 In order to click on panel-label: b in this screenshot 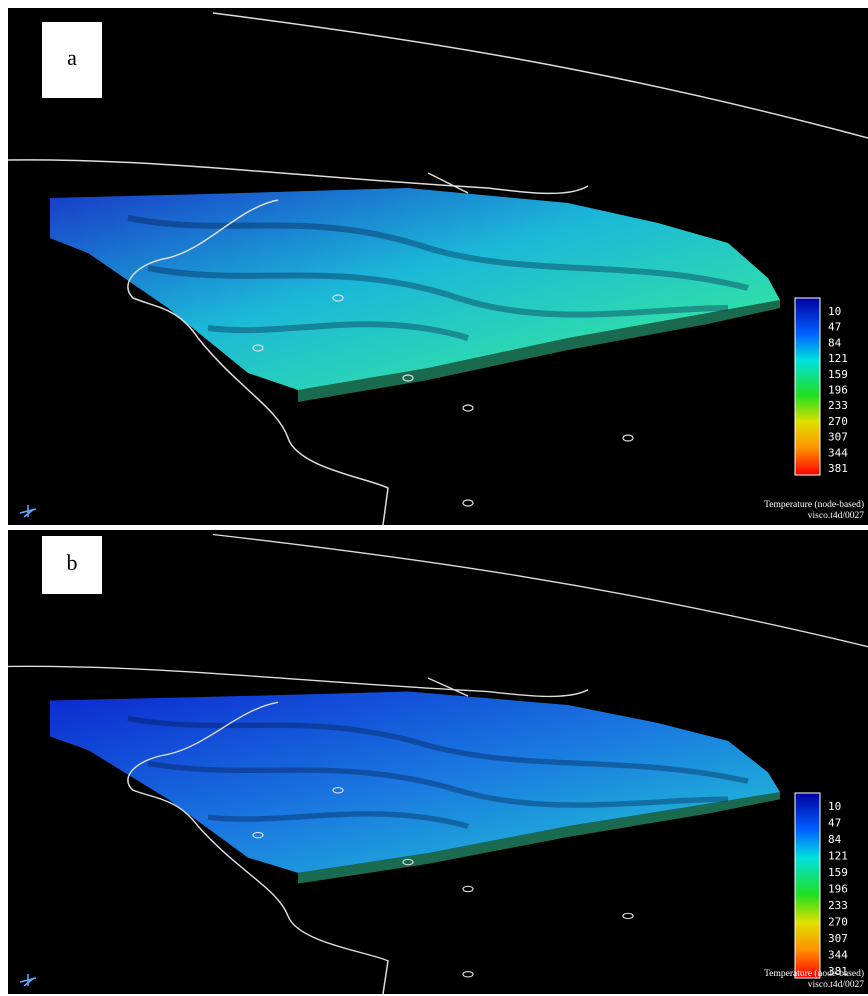, I will do `click(72, 562)`.